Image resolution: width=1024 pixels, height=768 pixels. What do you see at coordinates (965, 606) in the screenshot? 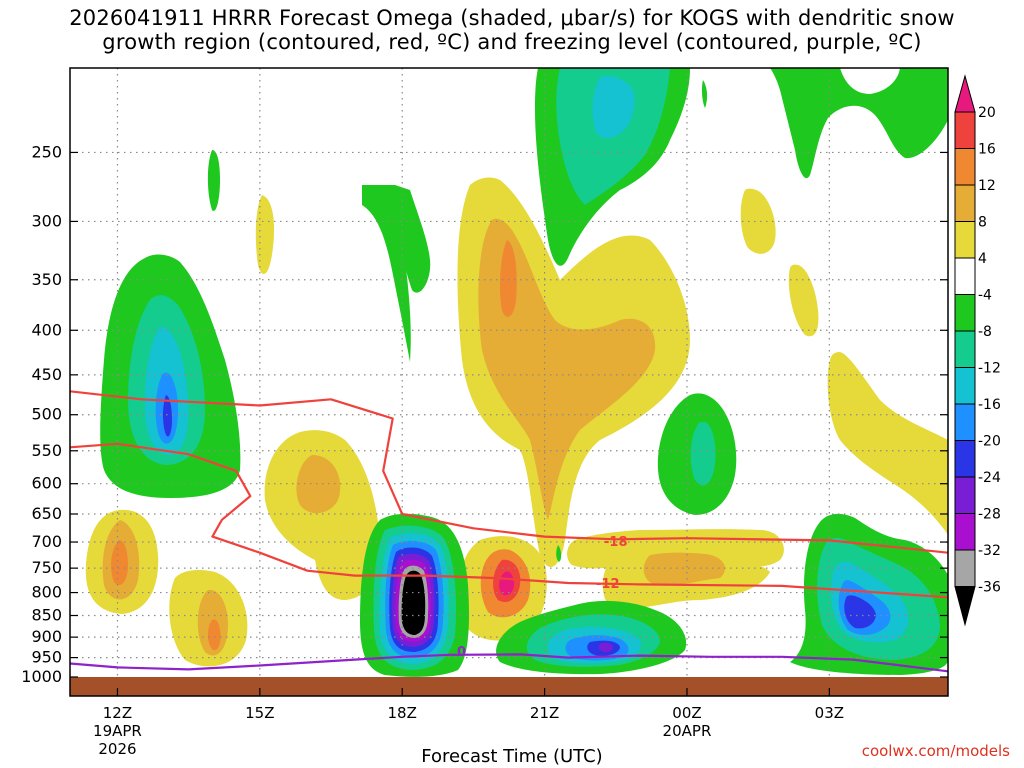
I see `colorbar-bottom-arrow` at bounding box center [965, 606].